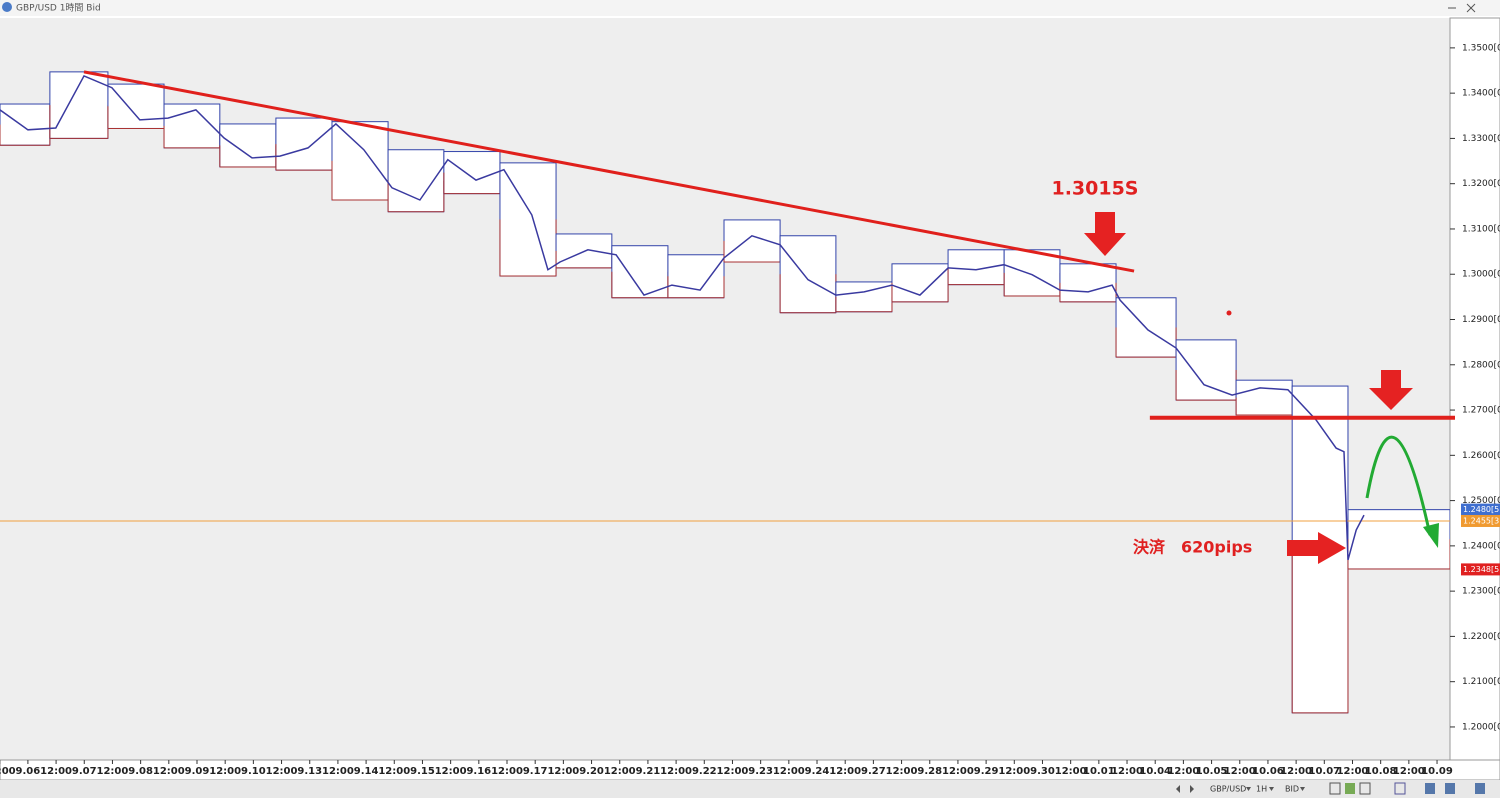 The image size is (1500, 802). What do you see at coordinates (1292, 789) in the screenshot?
I see `price-selector: BID` at bounding box center [1292, 789].